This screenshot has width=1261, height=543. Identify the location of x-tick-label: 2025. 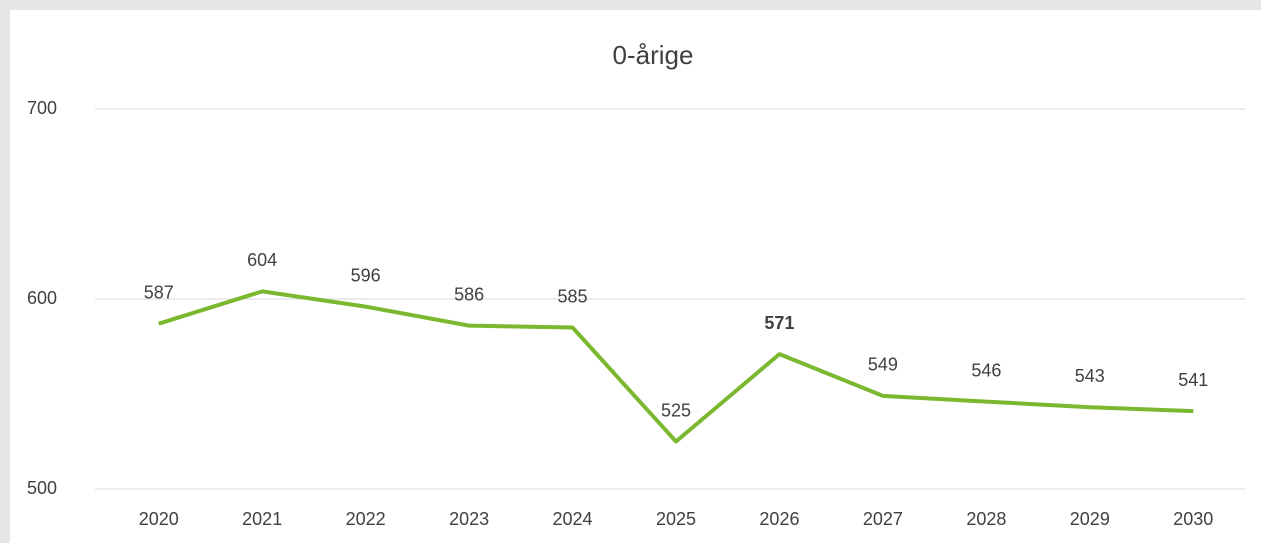
(676, 519).